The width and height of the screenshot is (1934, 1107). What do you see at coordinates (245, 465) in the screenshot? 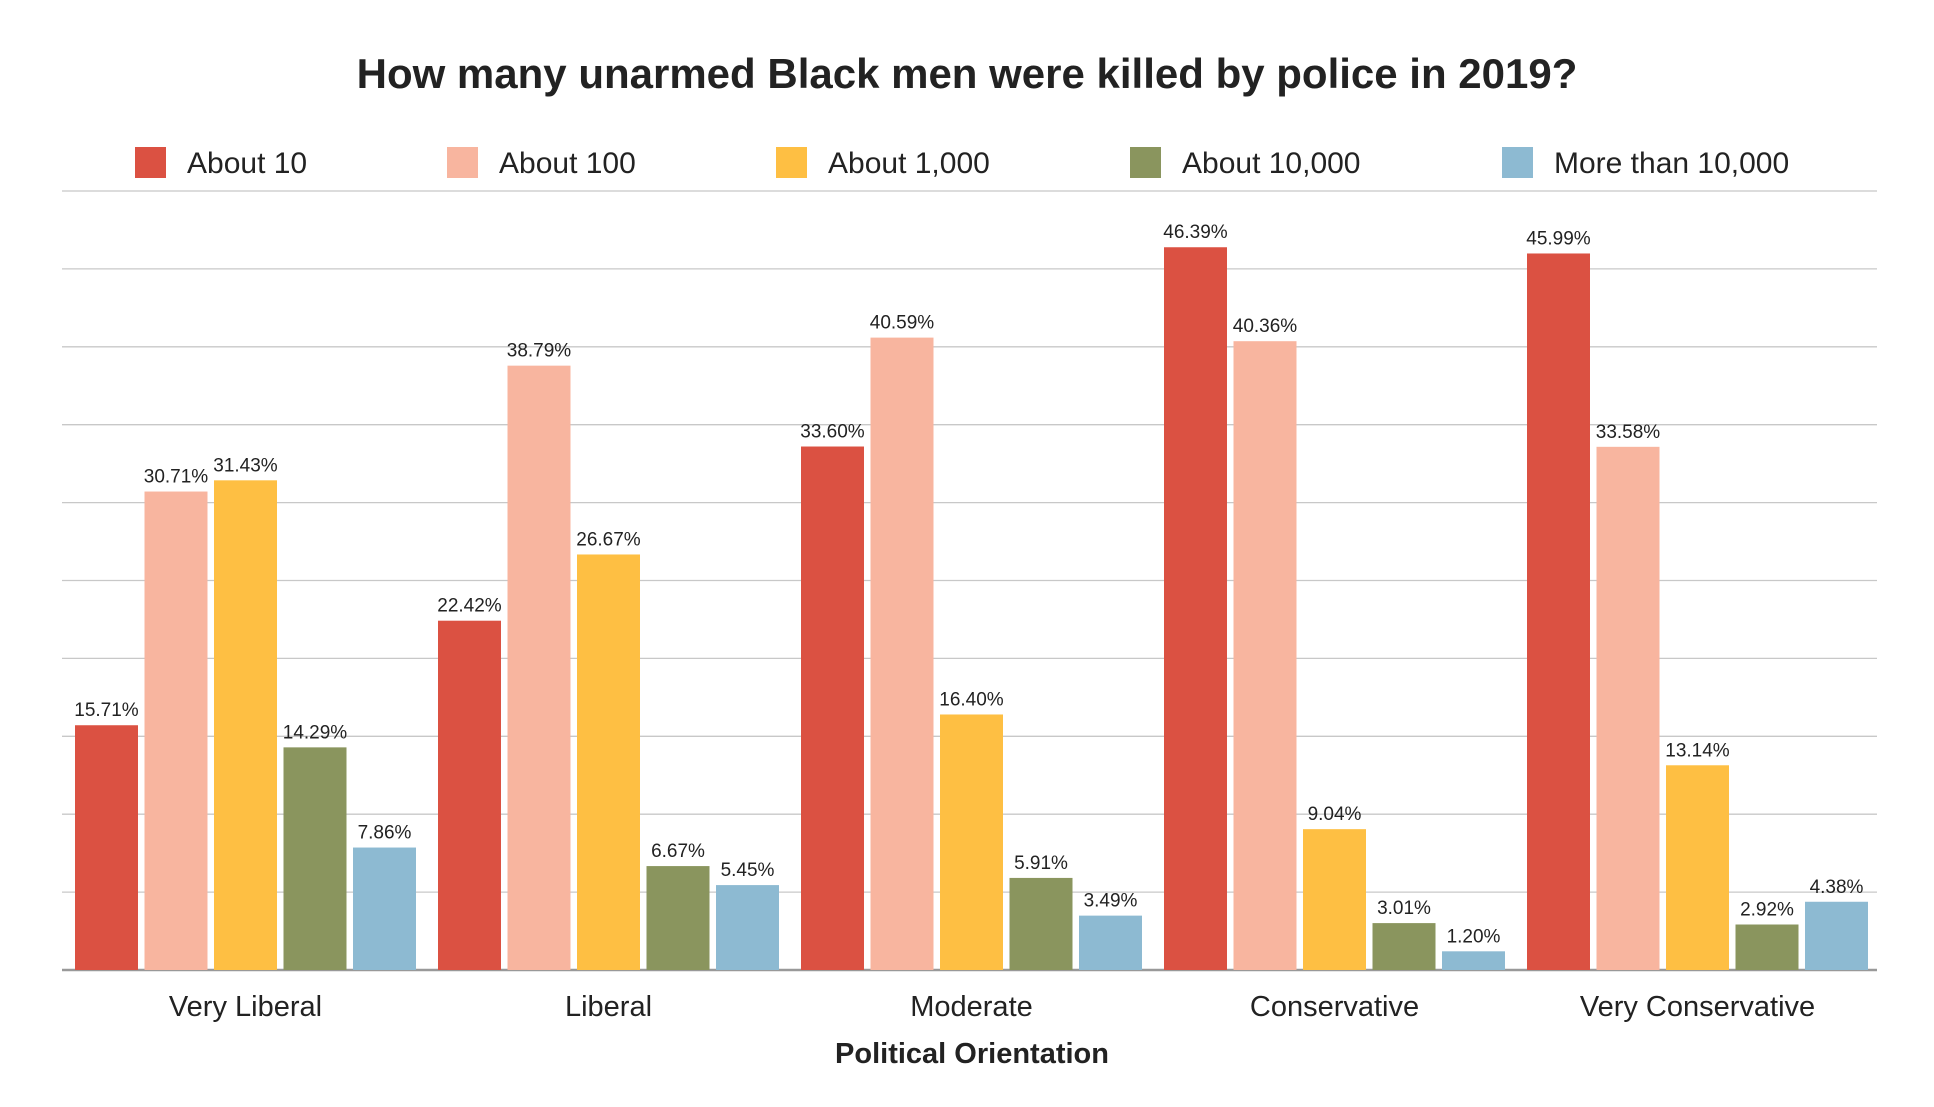
I see `data-label: 31.43%` at bounding box center [245, 465].